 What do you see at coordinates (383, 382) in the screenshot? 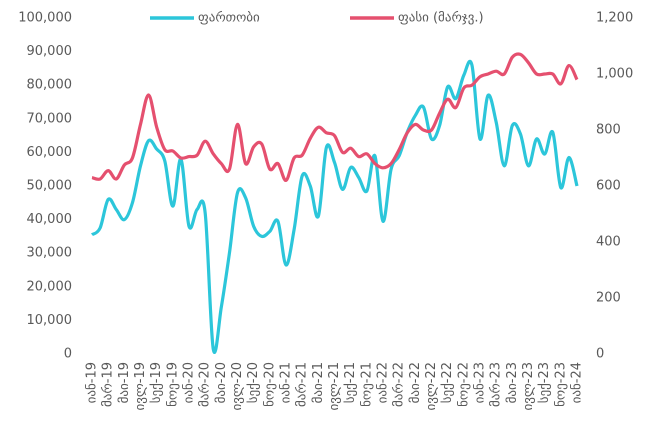
I see `x-tick-label: იან-22` at bounding box center [383, 382].